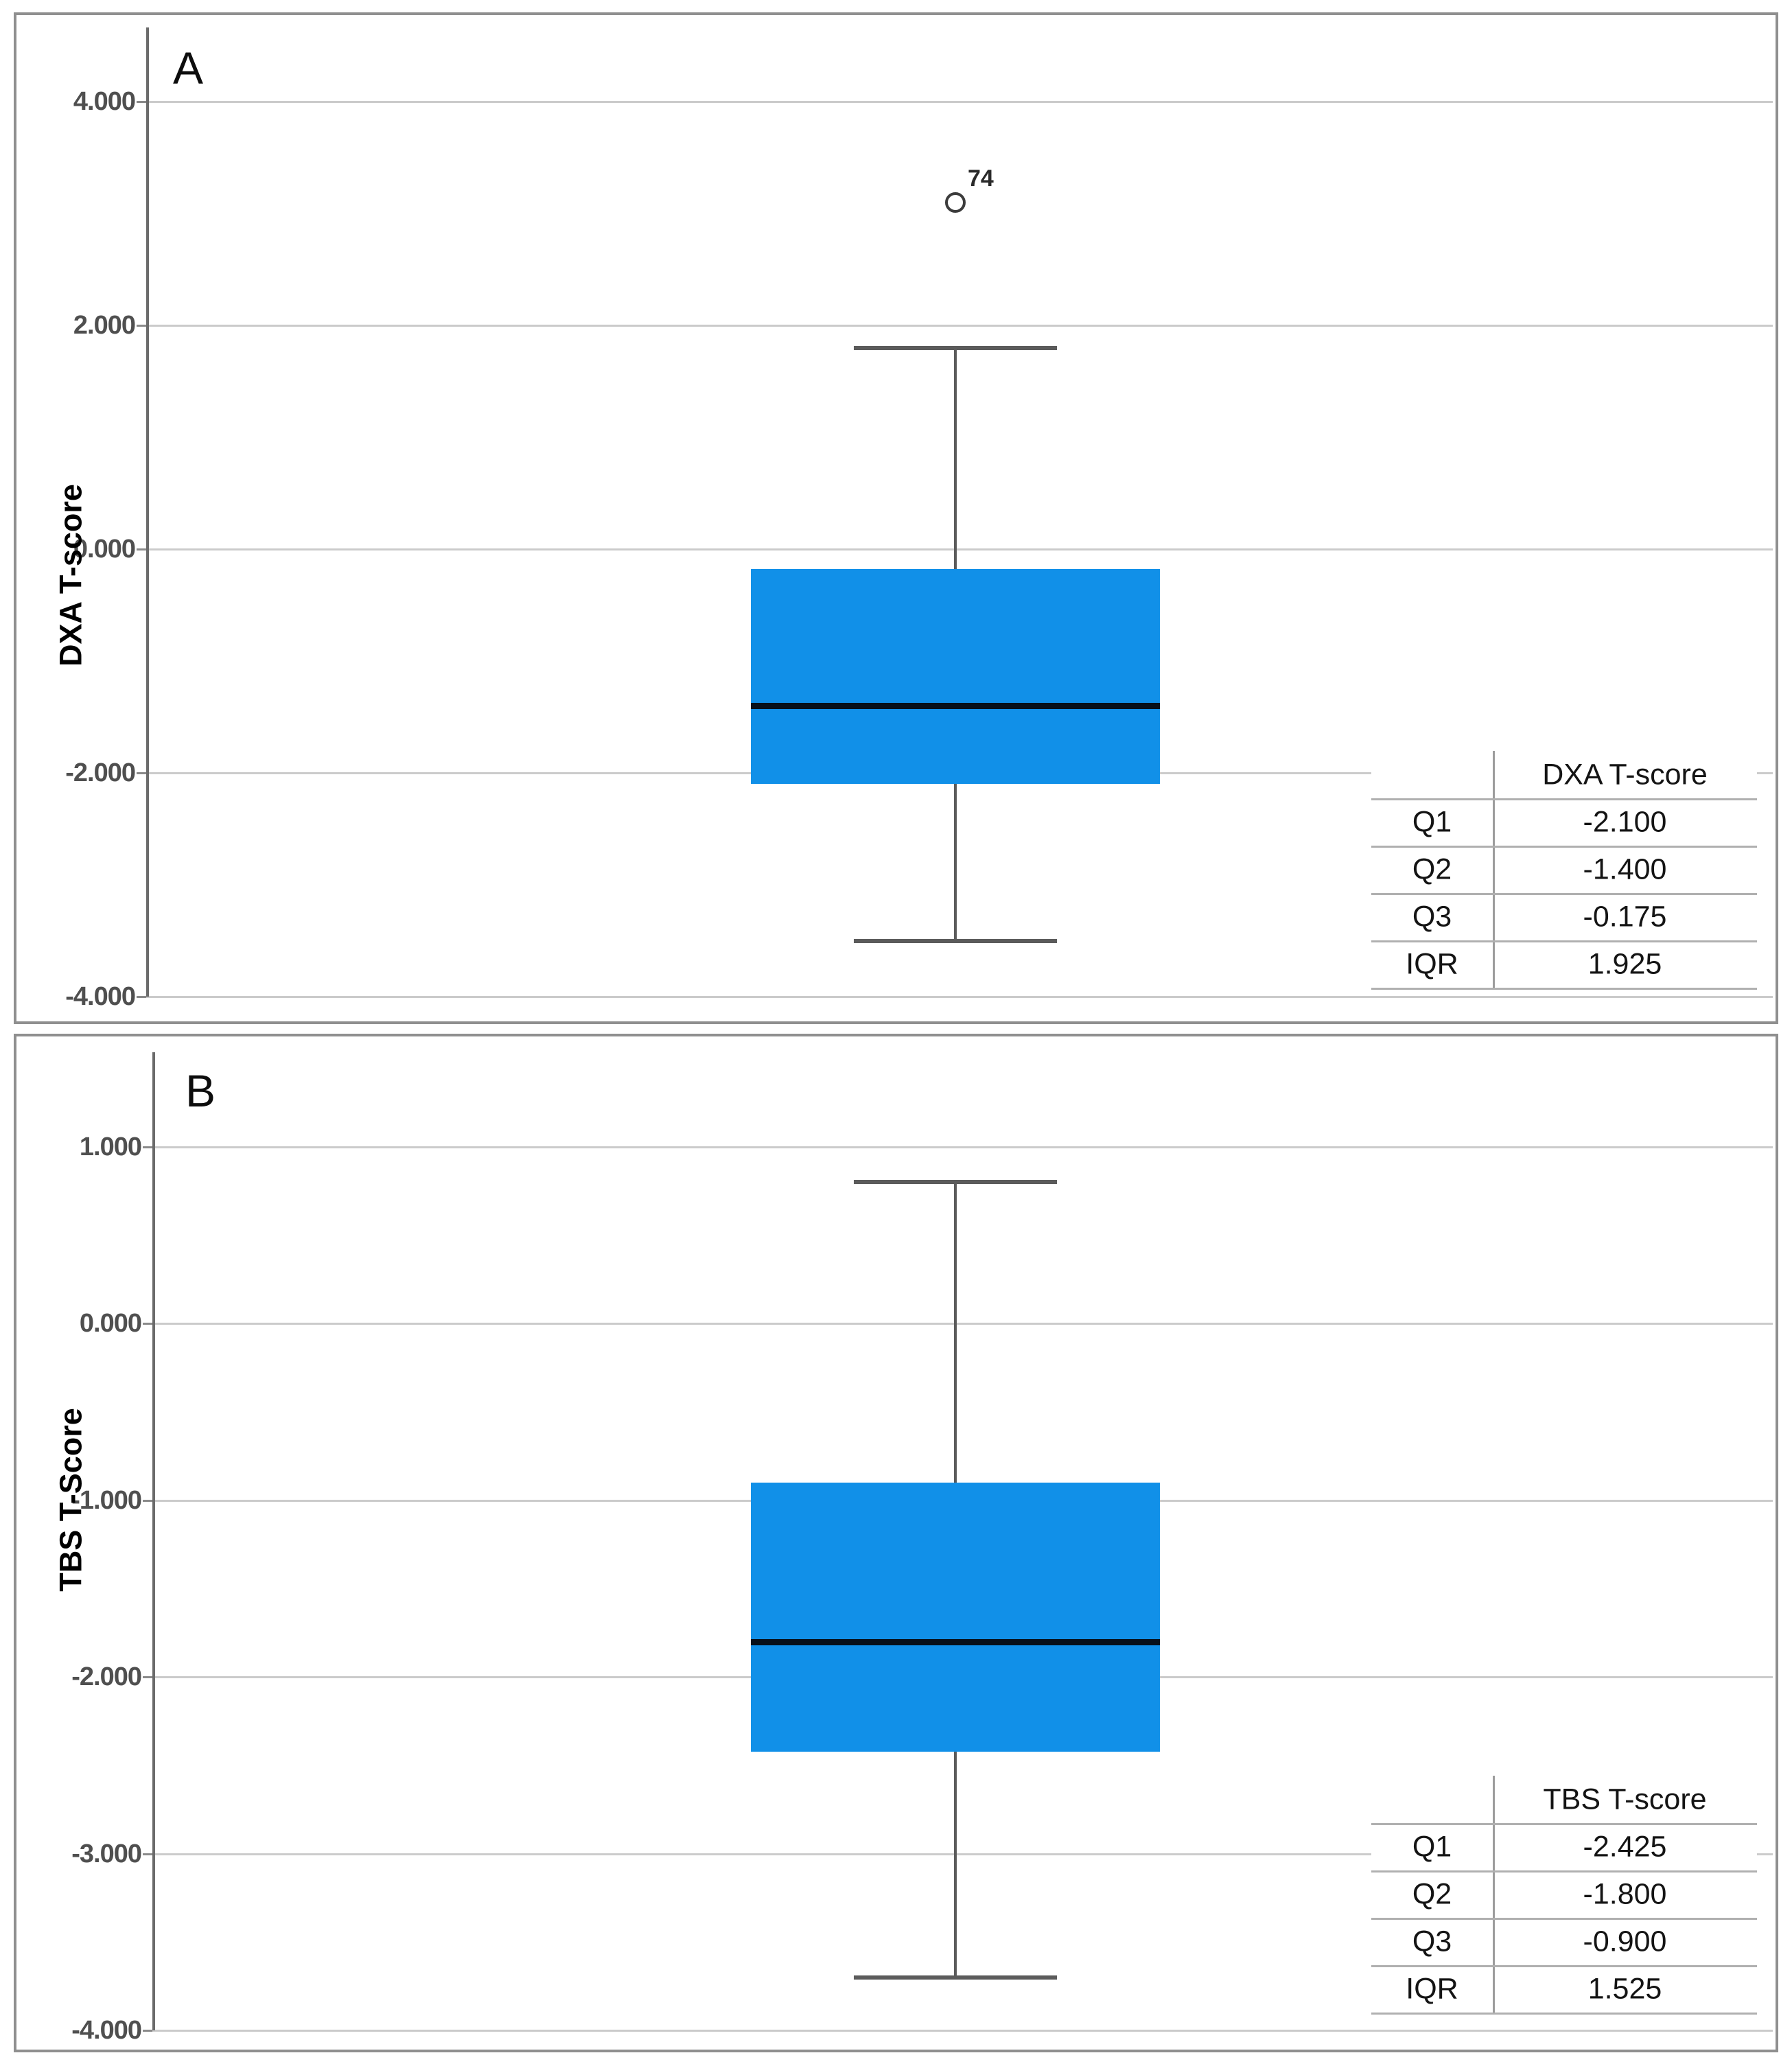 Image resolution: width=1792 pixels, height=2064 pixels. I want to click on summary-table-header: TBS T-score, so click(1625, 1799).